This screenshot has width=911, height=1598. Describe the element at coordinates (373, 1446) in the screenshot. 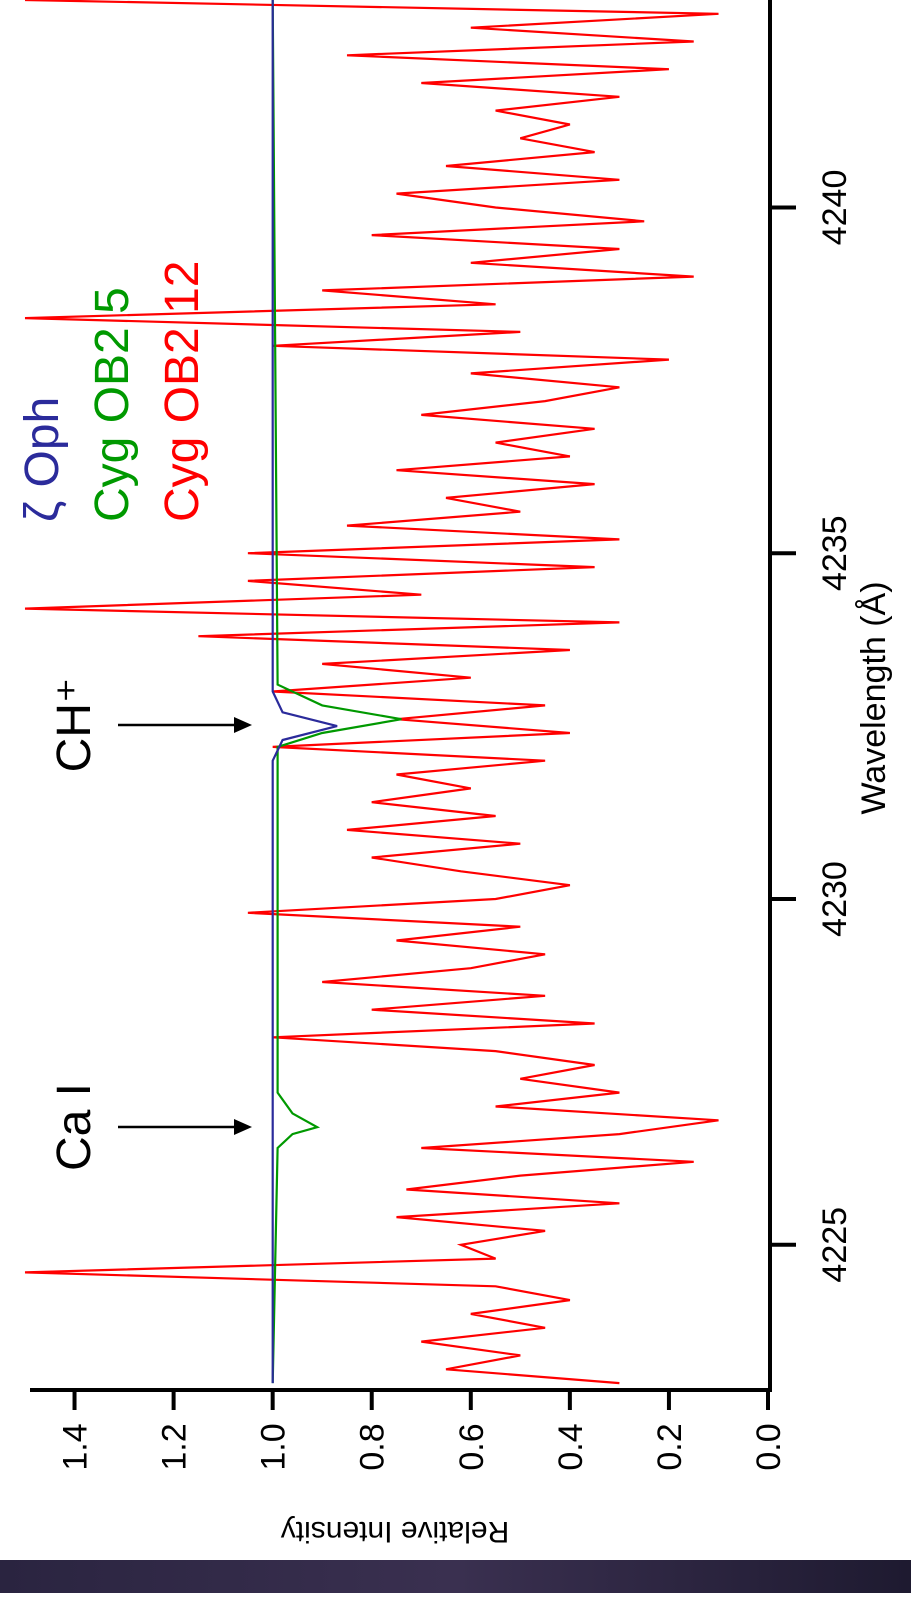

I see `y-tick-label: 0.8` at that location.